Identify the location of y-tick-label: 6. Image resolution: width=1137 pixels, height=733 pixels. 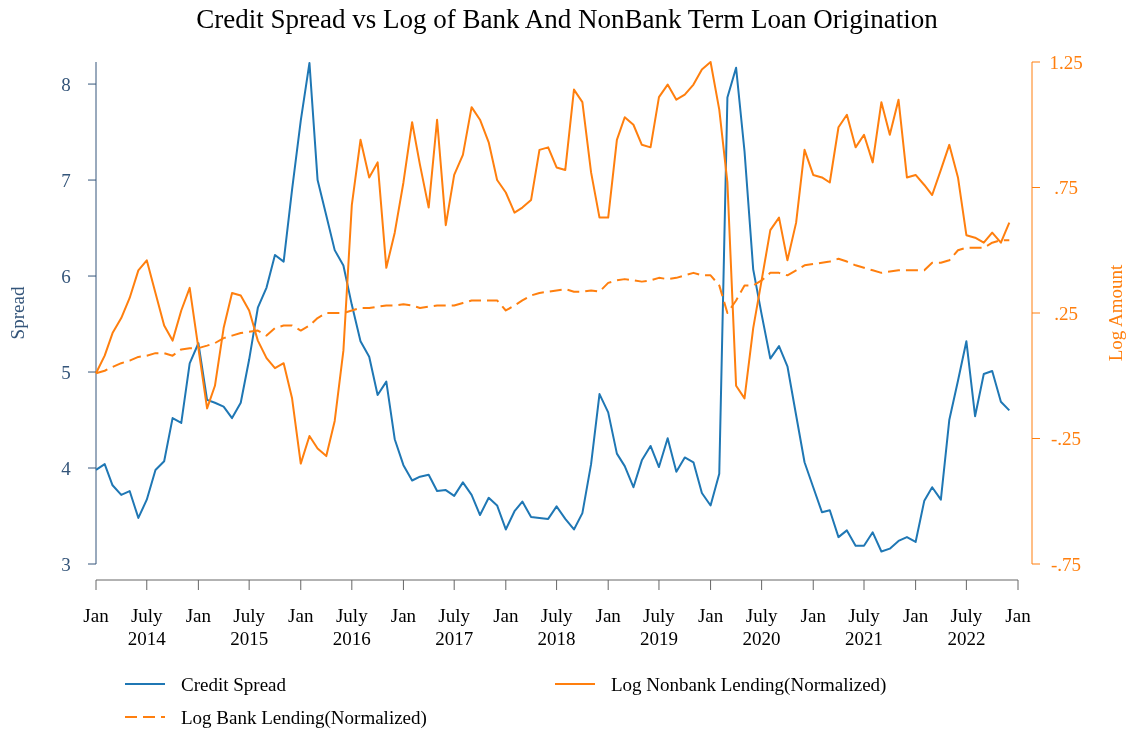
(66, 276).